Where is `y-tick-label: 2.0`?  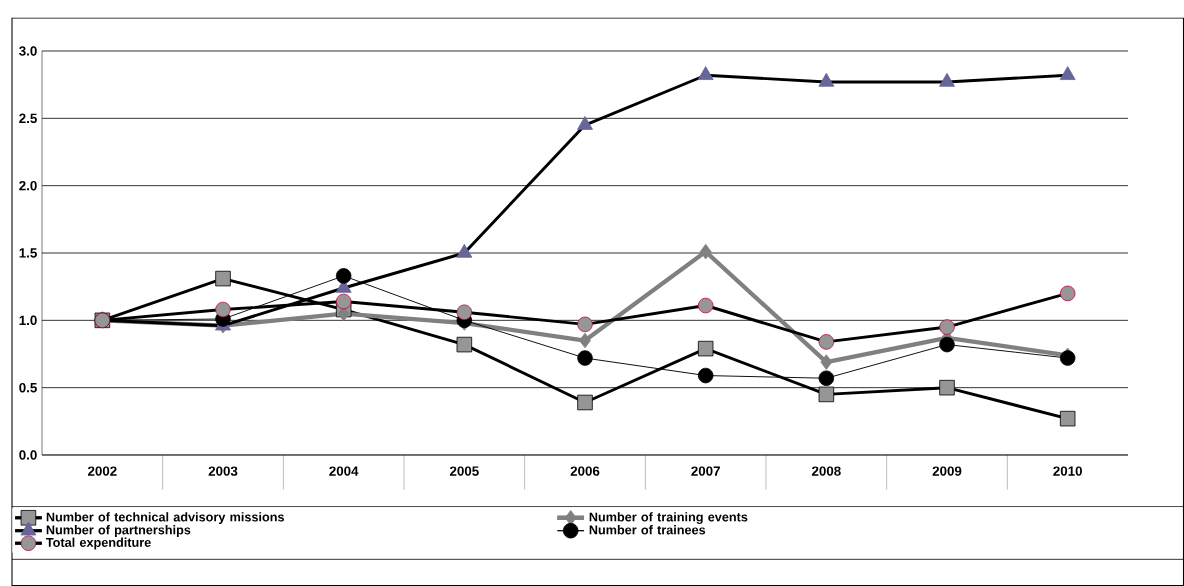
y-tick-label: 2.0 is located at coordinates (28, 185).